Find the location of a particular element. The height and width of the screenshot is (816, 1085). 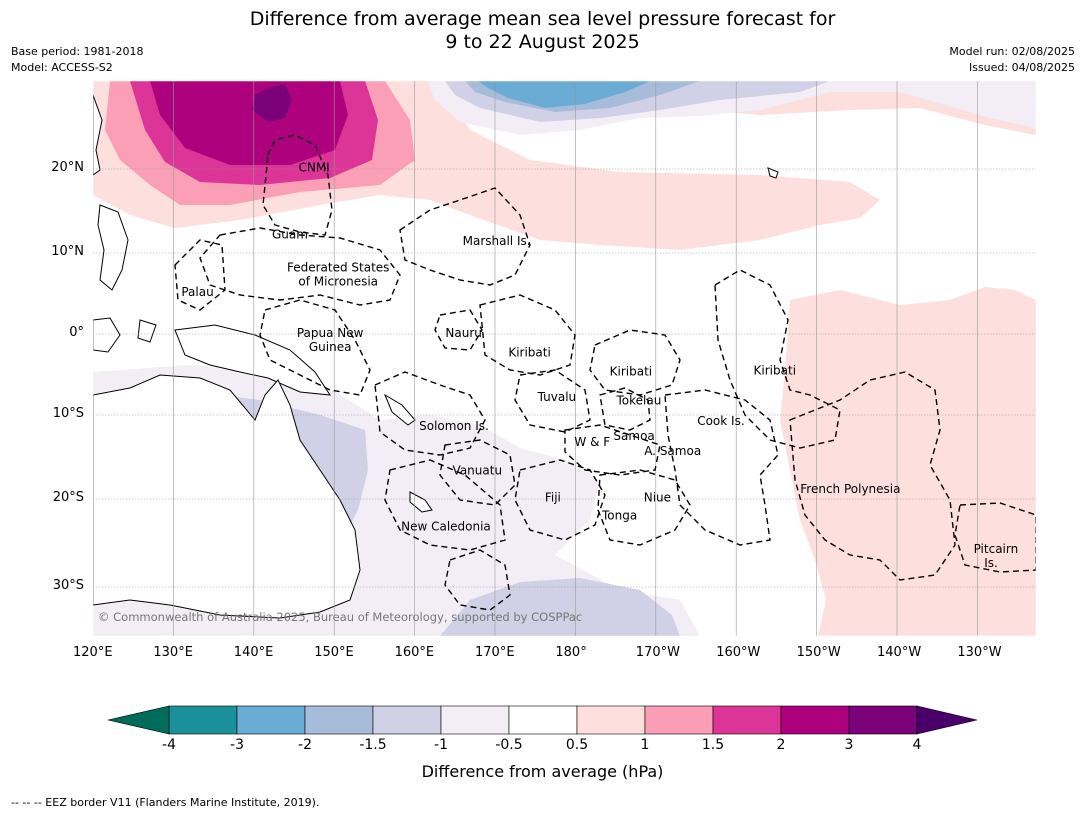

region-label: Tokelau is located at coordinates (638, 400).